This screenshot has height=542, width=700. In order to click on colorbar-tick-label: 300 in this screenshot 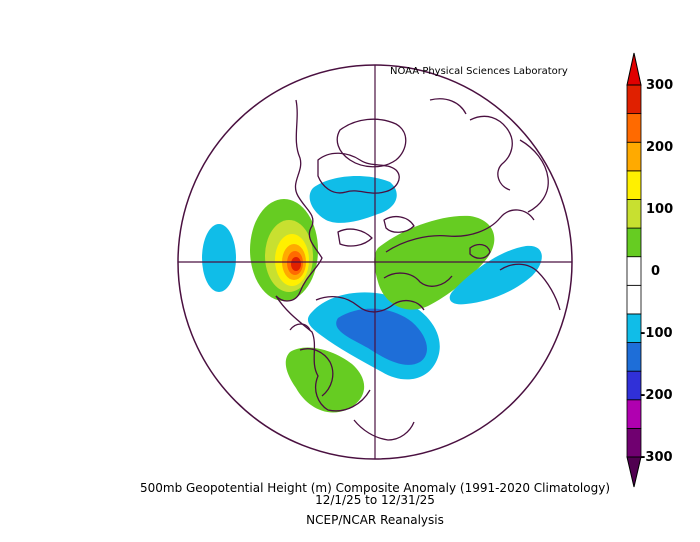, I will do `click(660, 85)`.